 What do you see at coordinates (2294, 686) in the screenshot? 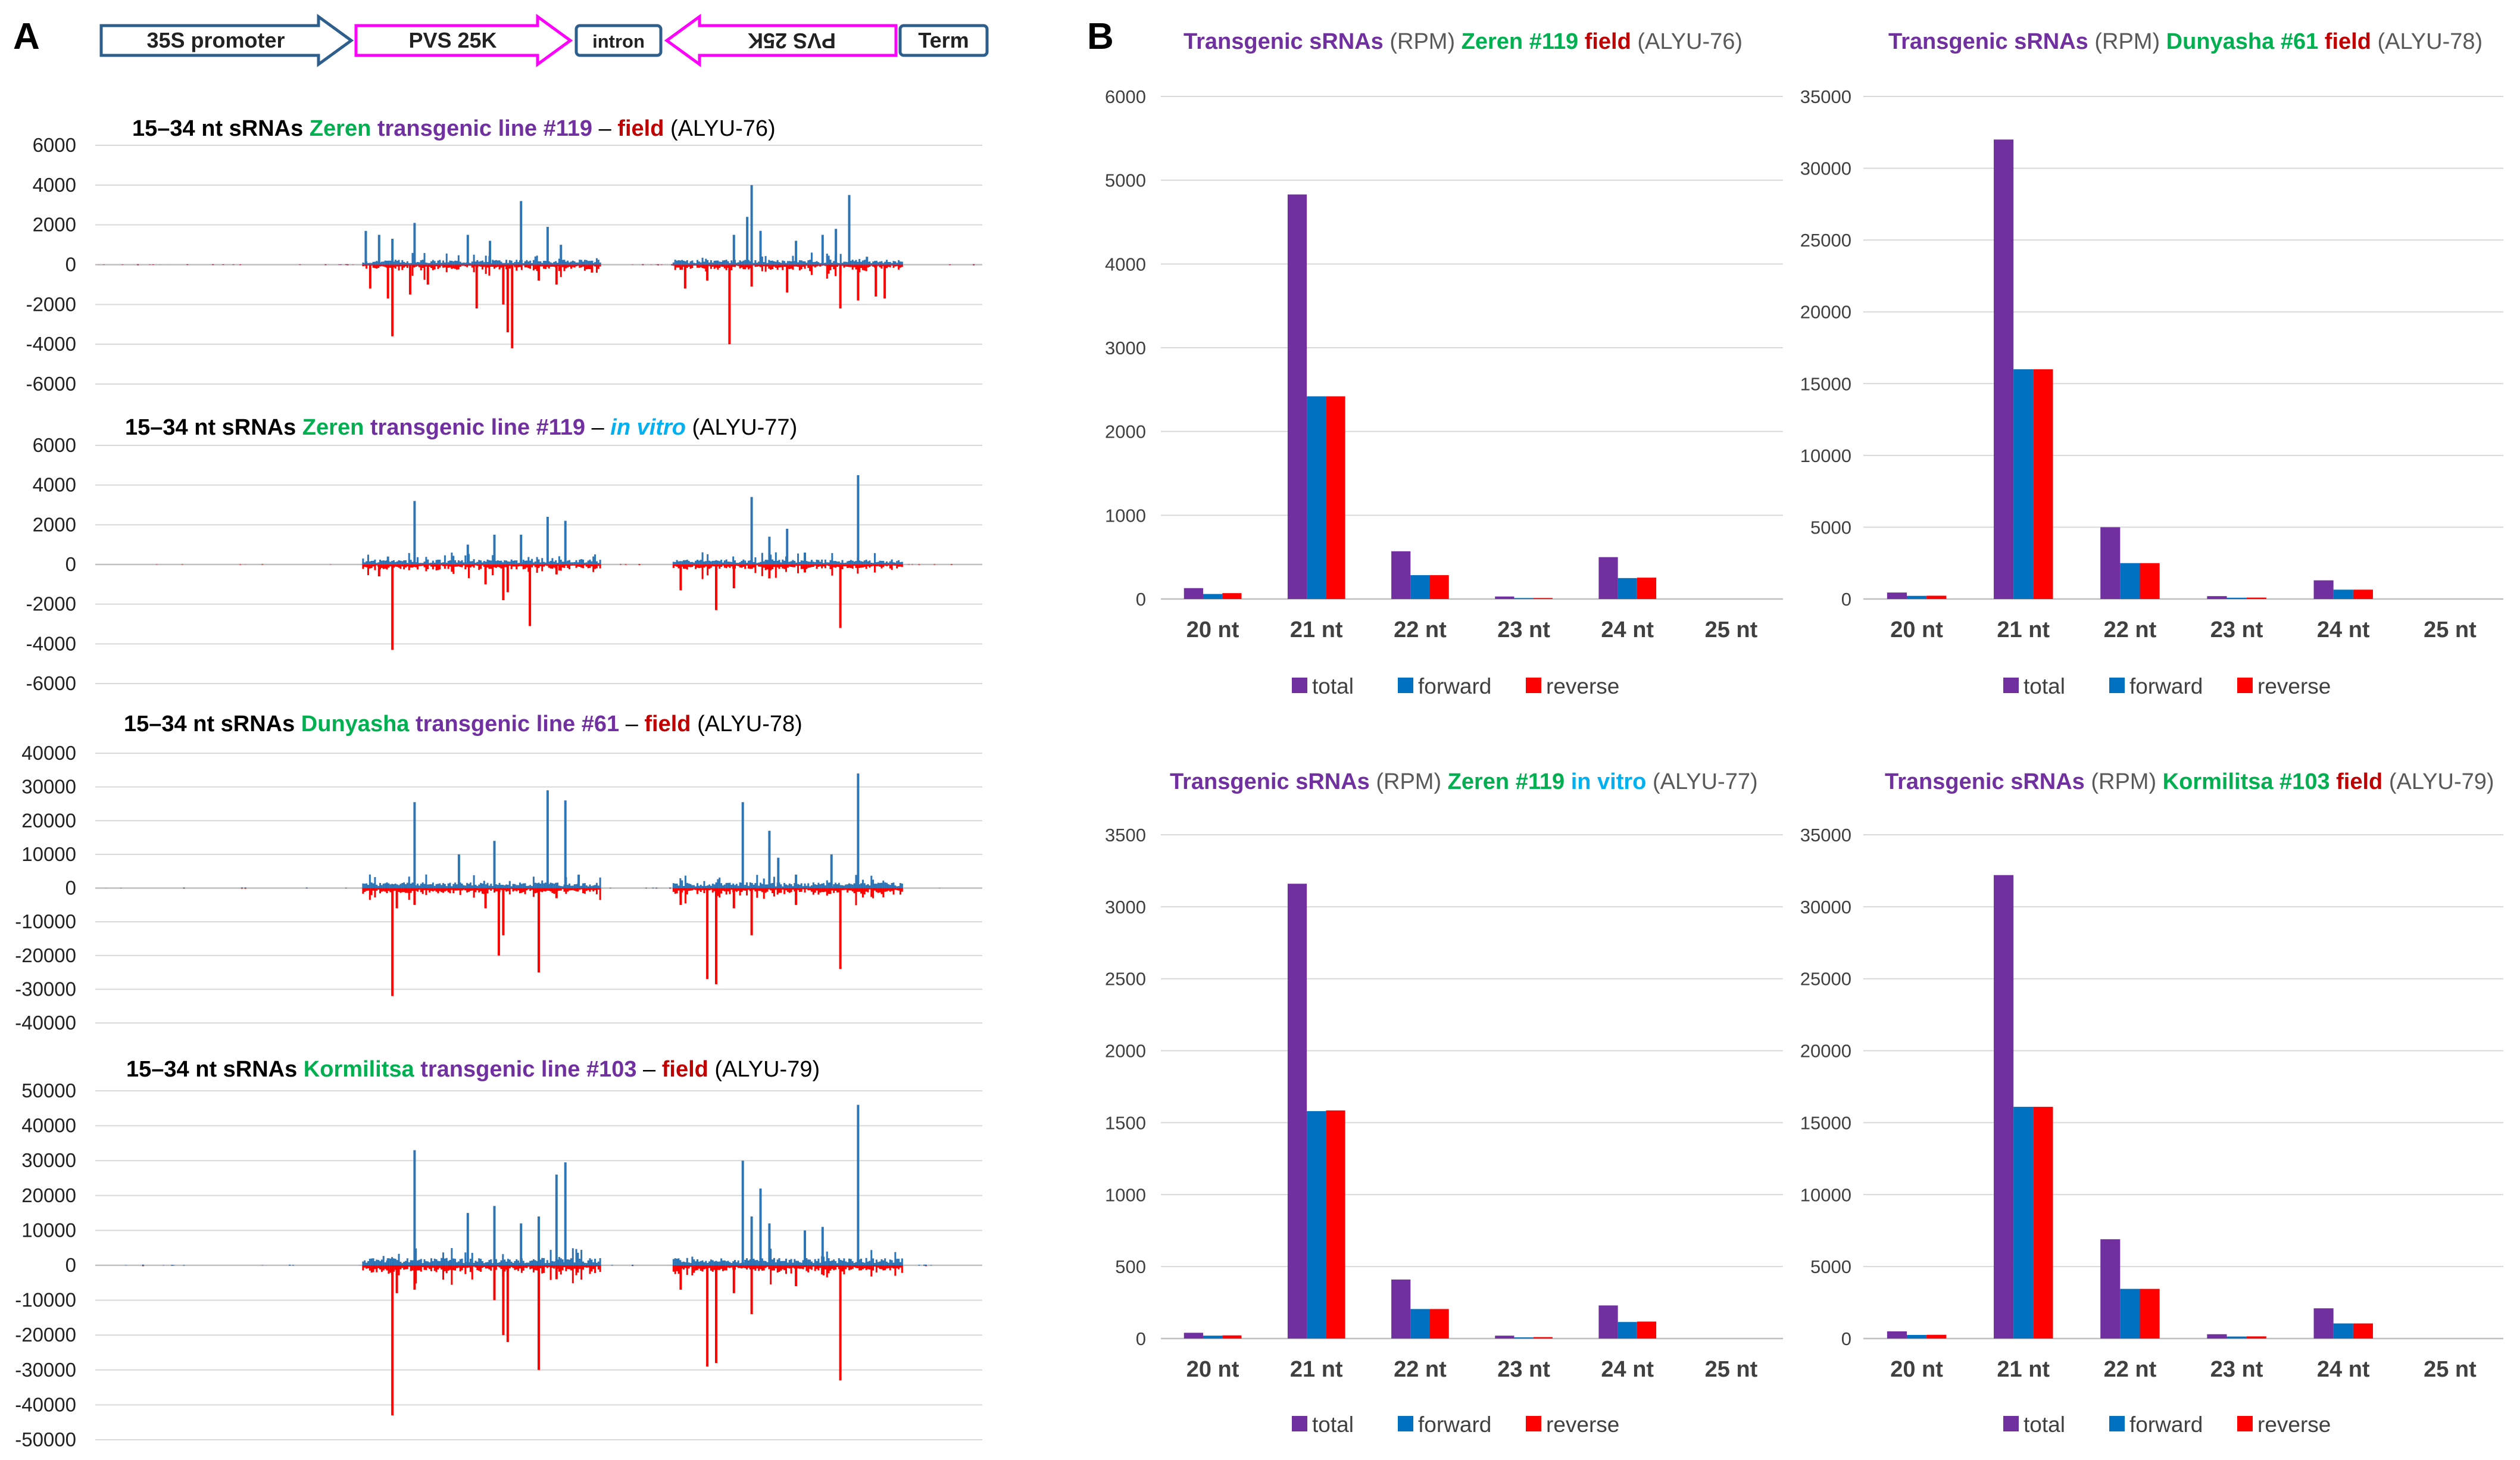
I see `legend-label-reverse: reverse` at bounding box center [2294, 686].